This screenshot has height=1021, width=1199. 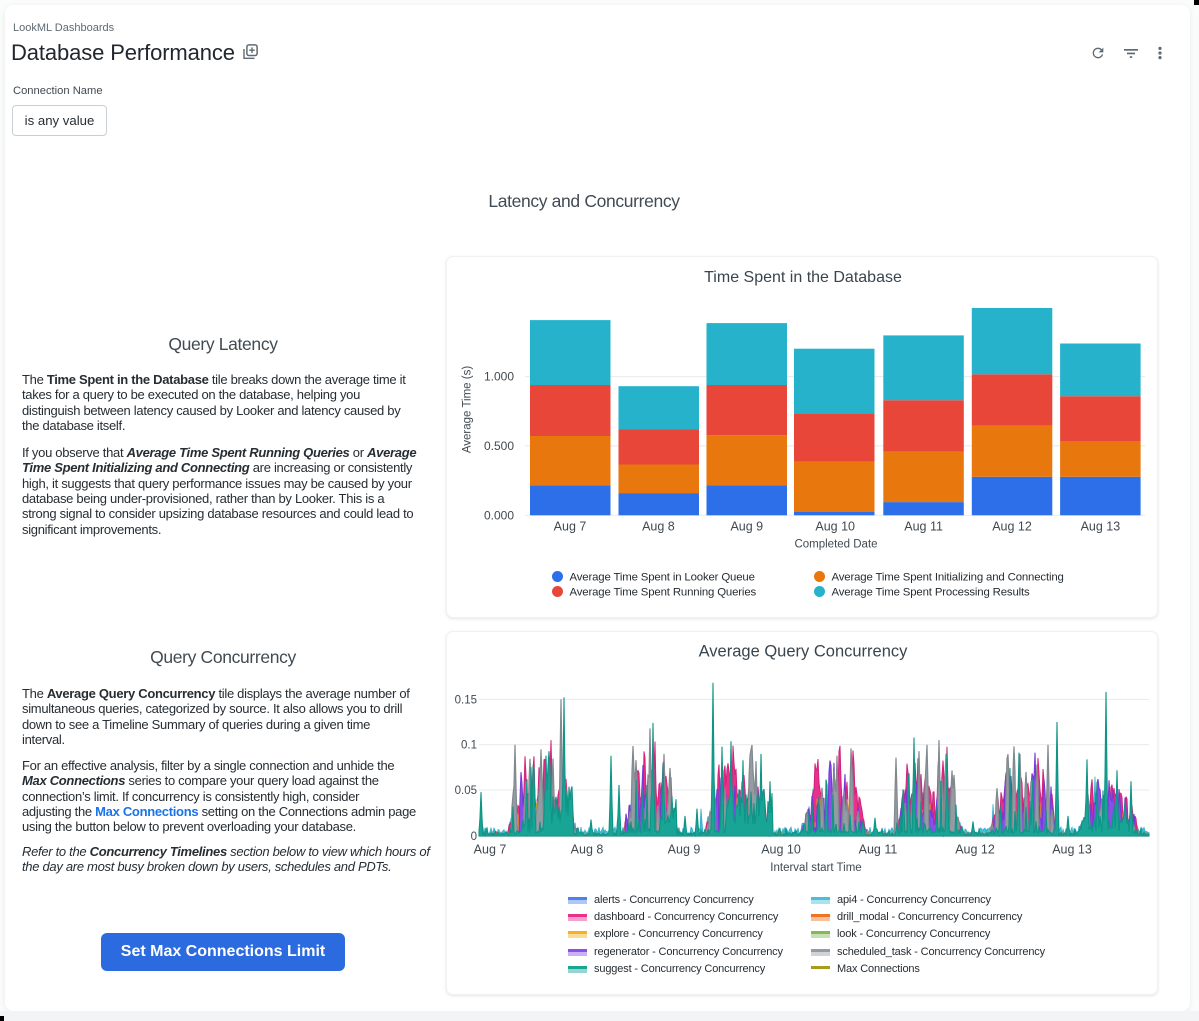 I want to click on svg-text: Completed Date, so click(x=835, y=545).